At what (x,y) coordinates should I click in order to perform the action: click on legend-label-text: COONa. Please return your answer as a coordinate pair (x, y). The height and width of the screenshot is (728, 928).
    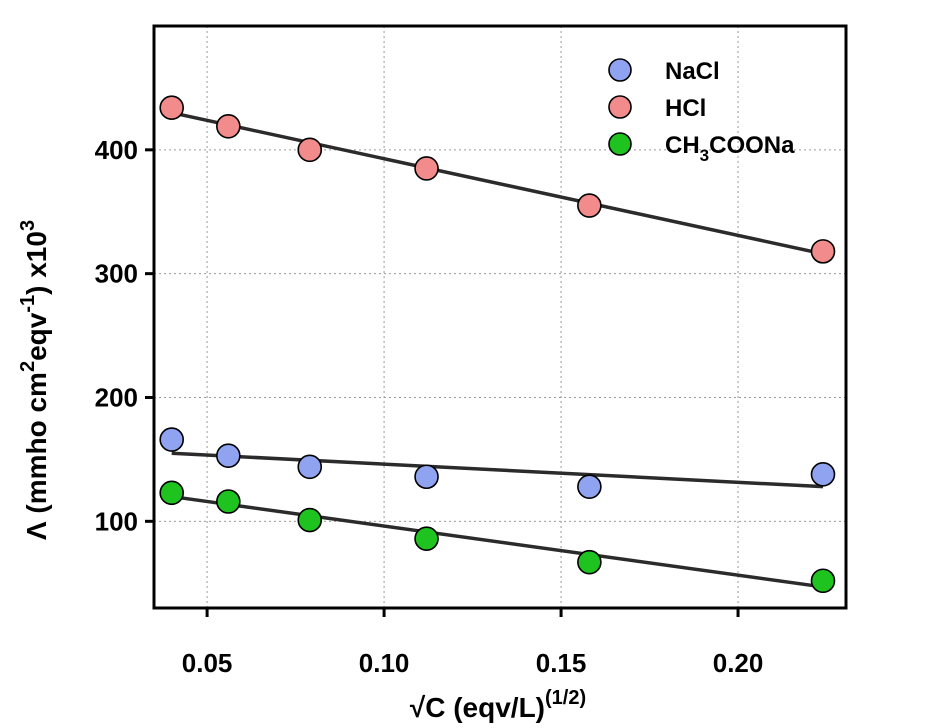
    Looking at the image, I should click on (752, 145).